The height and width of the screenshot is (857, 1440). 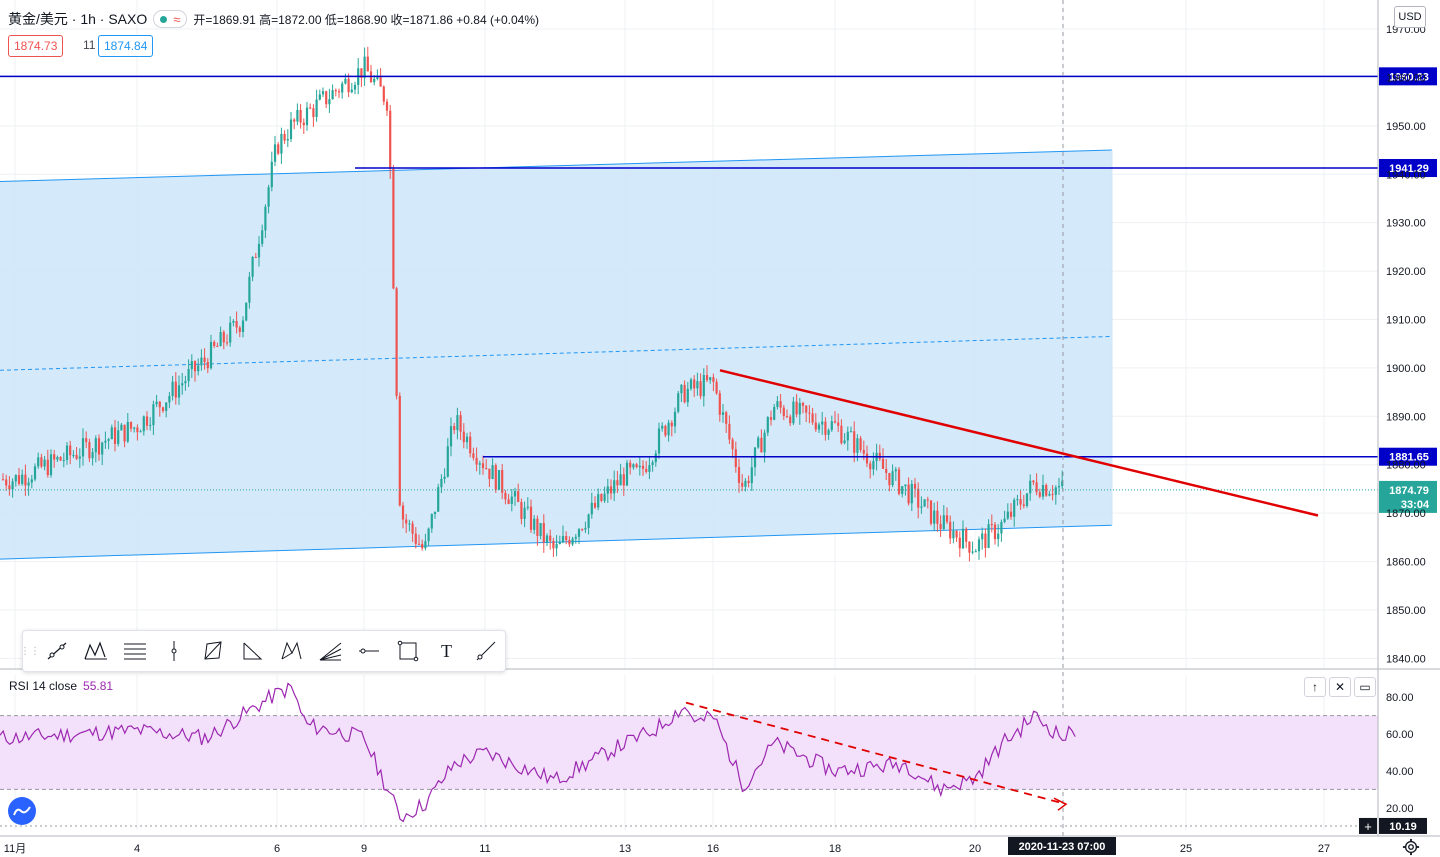 What do you see at coordinates (1365, 687) in the screenshot?
I see `pane-maximize-button: ▭` at bounding box center [1365, 687].